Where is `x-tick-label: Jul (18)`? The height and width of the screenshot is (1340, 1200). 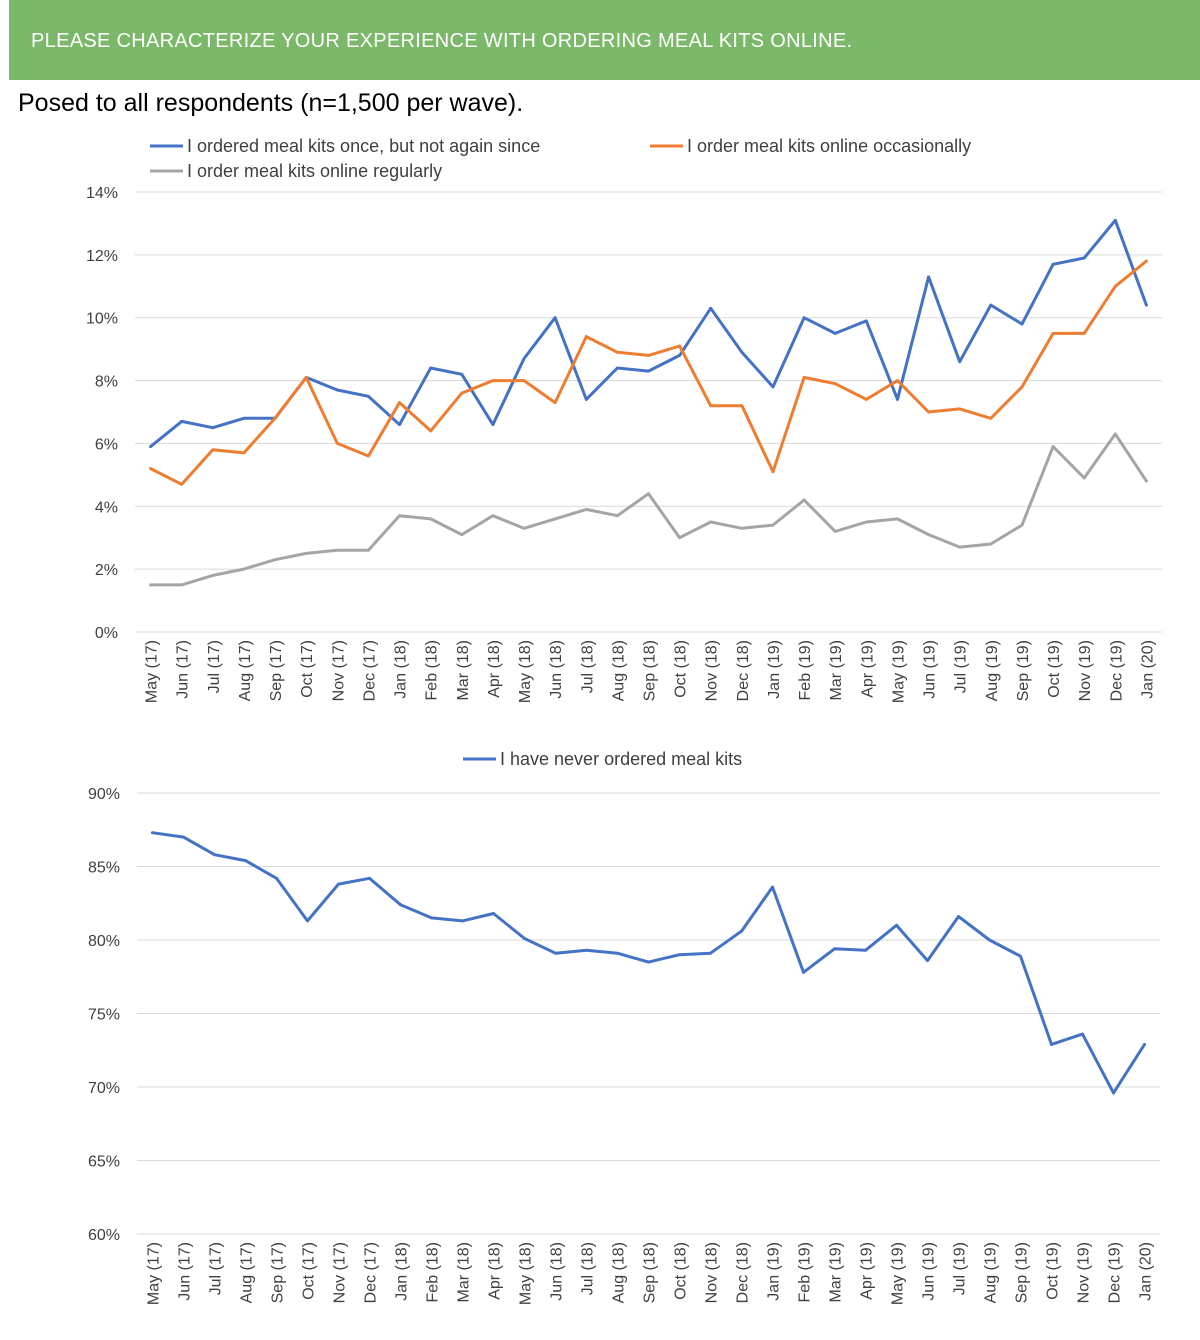
x-tick-label: Jul (18) is located at coordinates (588, 1268).